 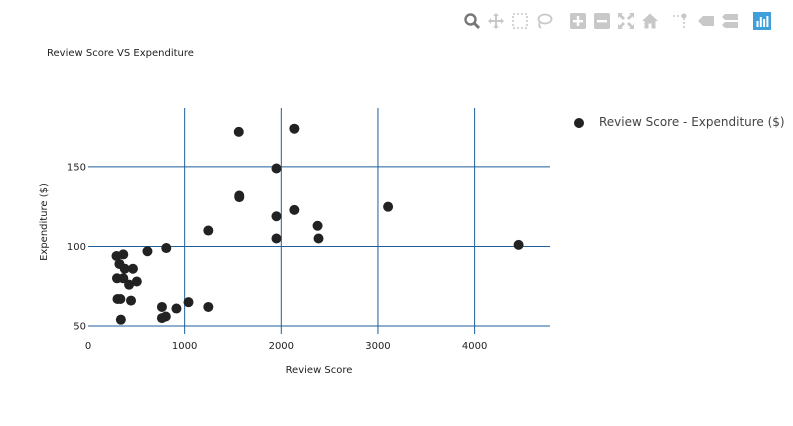 What do you see at coordinates (626, 21) in the screenshot?
I see `autoscale-icon` at bounding box center [626, 21].